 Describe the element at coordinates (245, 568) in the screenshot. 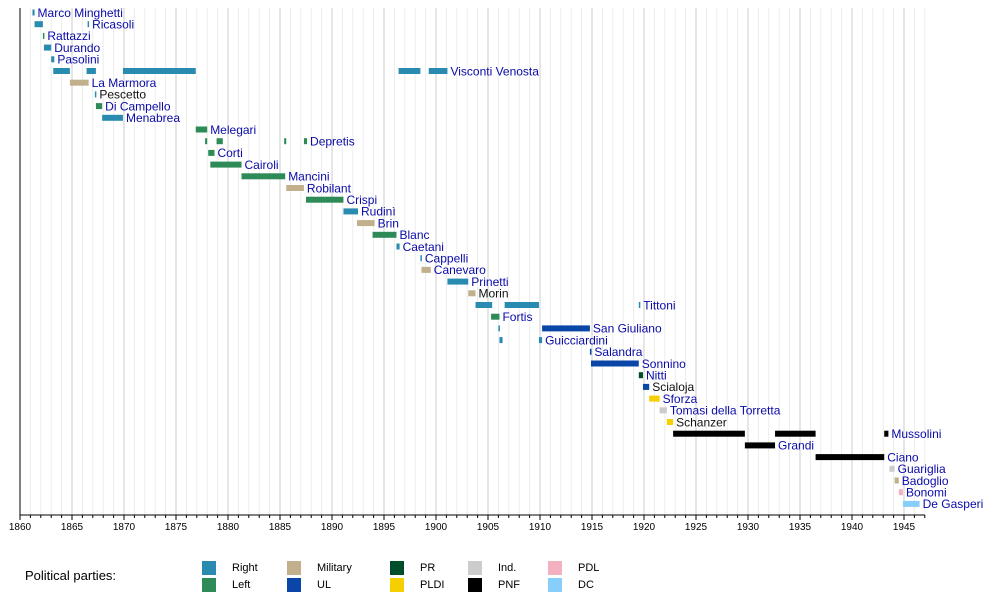

I see `legend-label: Right` at that location.